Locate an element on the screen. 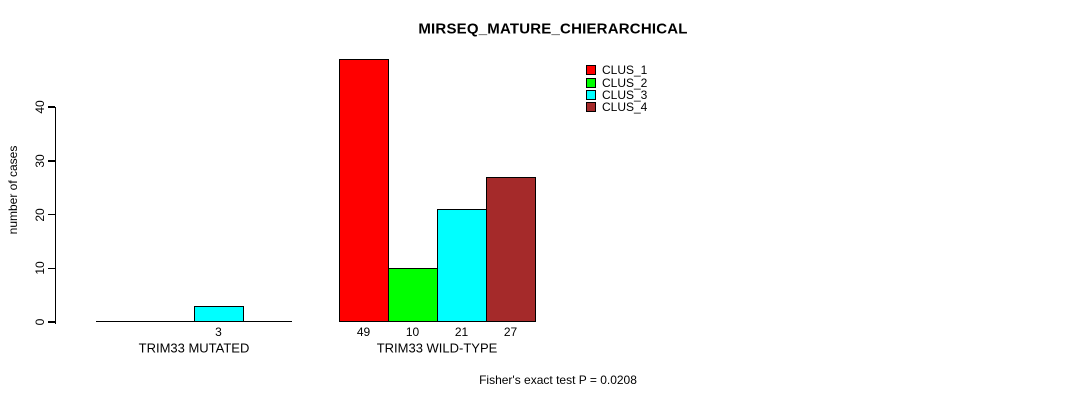 The image size is (1090, 400). y-axis-tick-label: 10 is located at coordinates (40, 268).